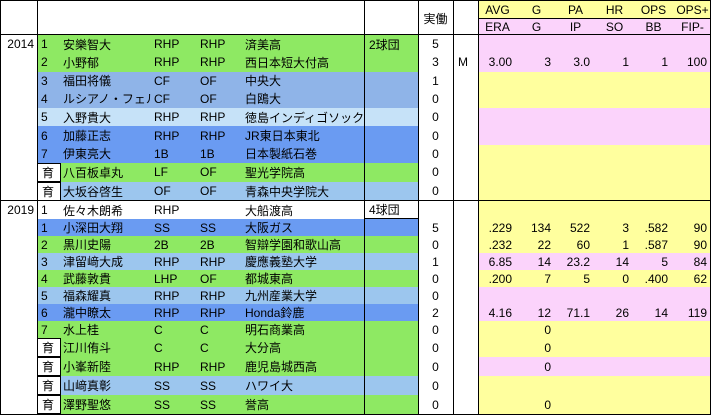 Image resolution: width=711 pixels, height=415 pixels. What do you see at coordinates (303, 278) in the screenshot?
I see `cell-school: 都城東高` at bounding box center [303, 278].